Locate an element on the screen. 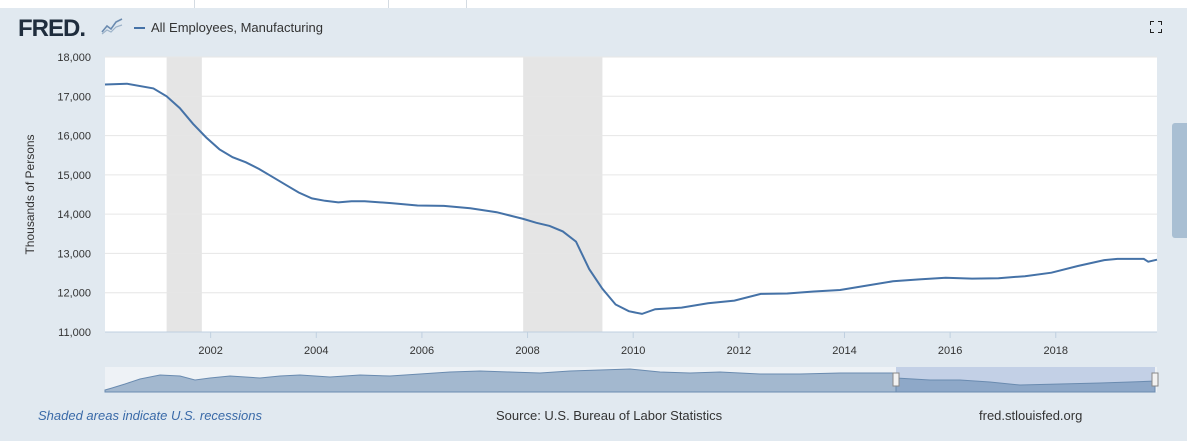  chart-legend: All Employees, Manufacturing is located at coordinates (228, 27).